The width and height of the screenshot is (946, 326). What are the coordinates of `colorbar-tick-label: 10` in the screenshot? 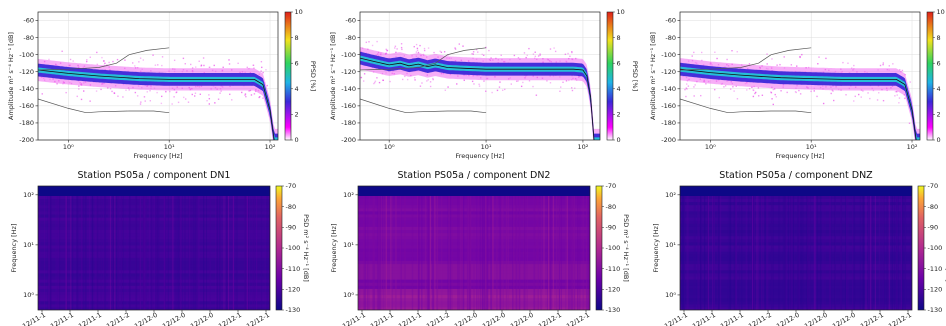 It's located at (299, 12).